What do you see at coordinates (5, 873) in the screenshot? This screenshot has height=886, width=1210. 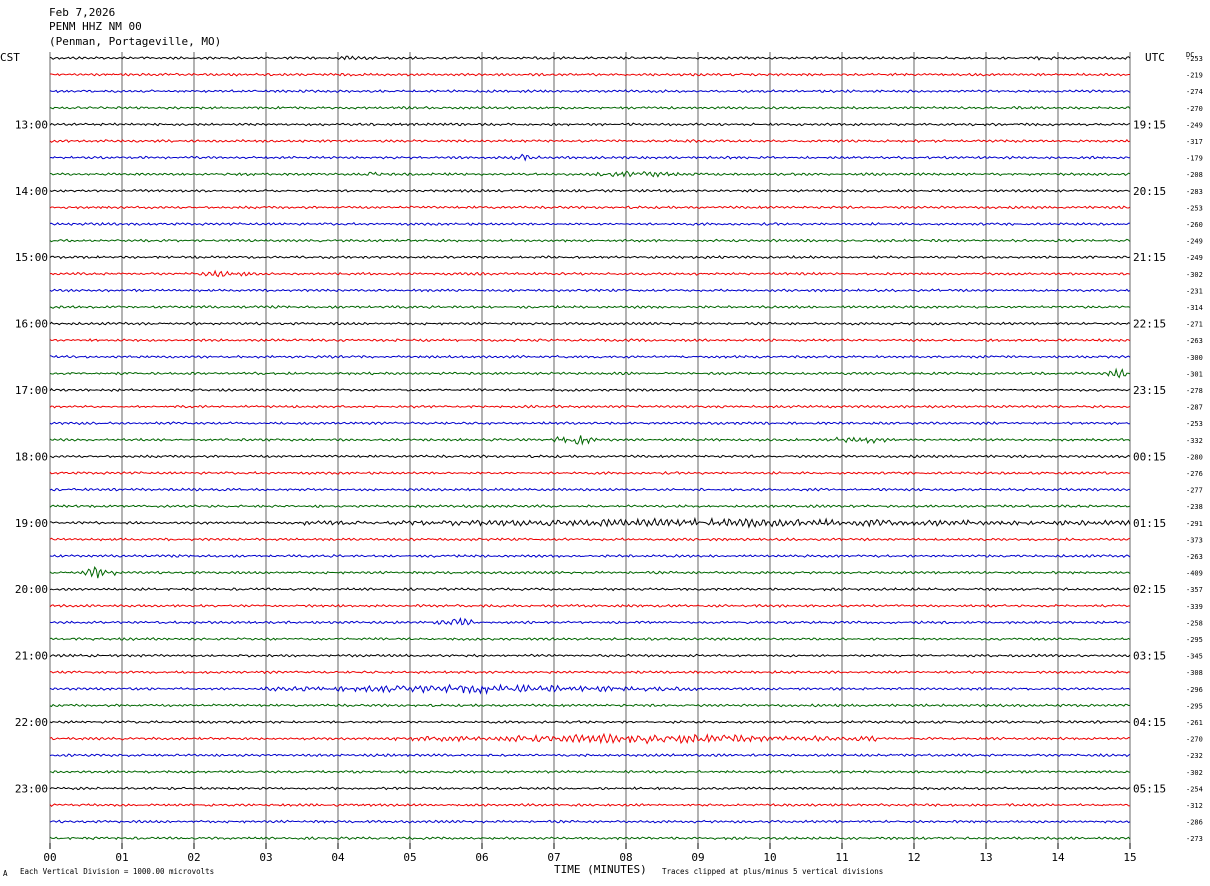 I see `corner-mark: A` at bounding box center [5, 873].